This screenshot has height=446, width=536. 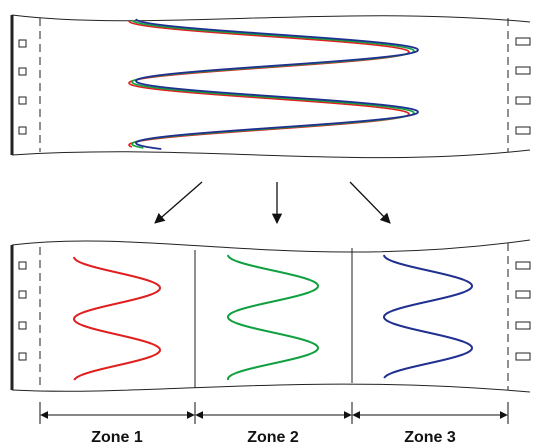 What do you see at coordinates (273, 437) in the screenshot?
I see `zone-label: Zone 2` at bounding box center [273, 437].